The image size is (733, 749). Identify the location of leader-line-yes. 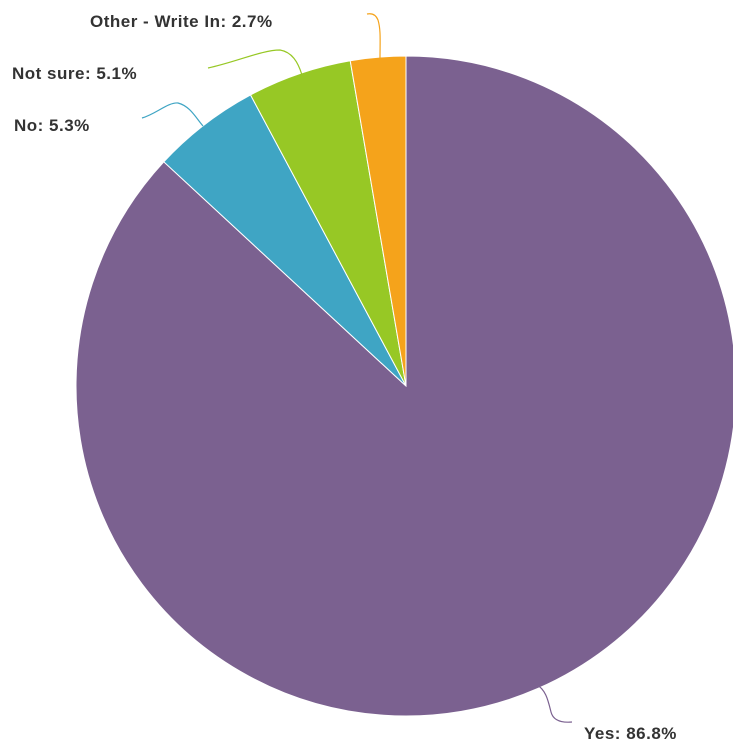
(554, 703).